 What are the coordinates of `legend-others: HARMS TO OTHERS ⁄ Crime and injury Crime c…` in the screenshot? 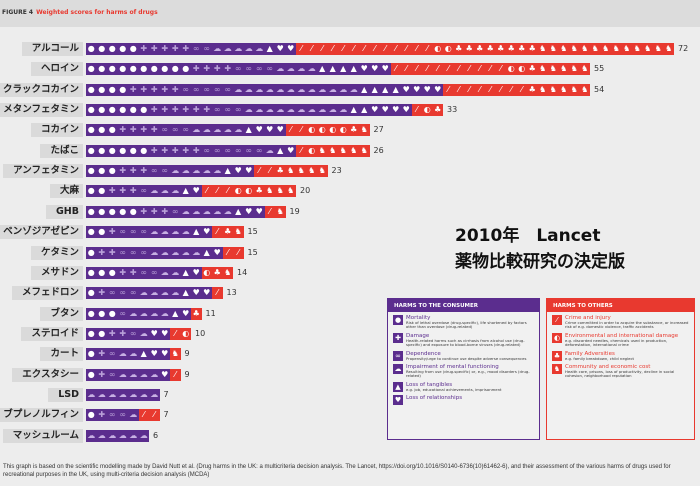 It's located at (620, 369).